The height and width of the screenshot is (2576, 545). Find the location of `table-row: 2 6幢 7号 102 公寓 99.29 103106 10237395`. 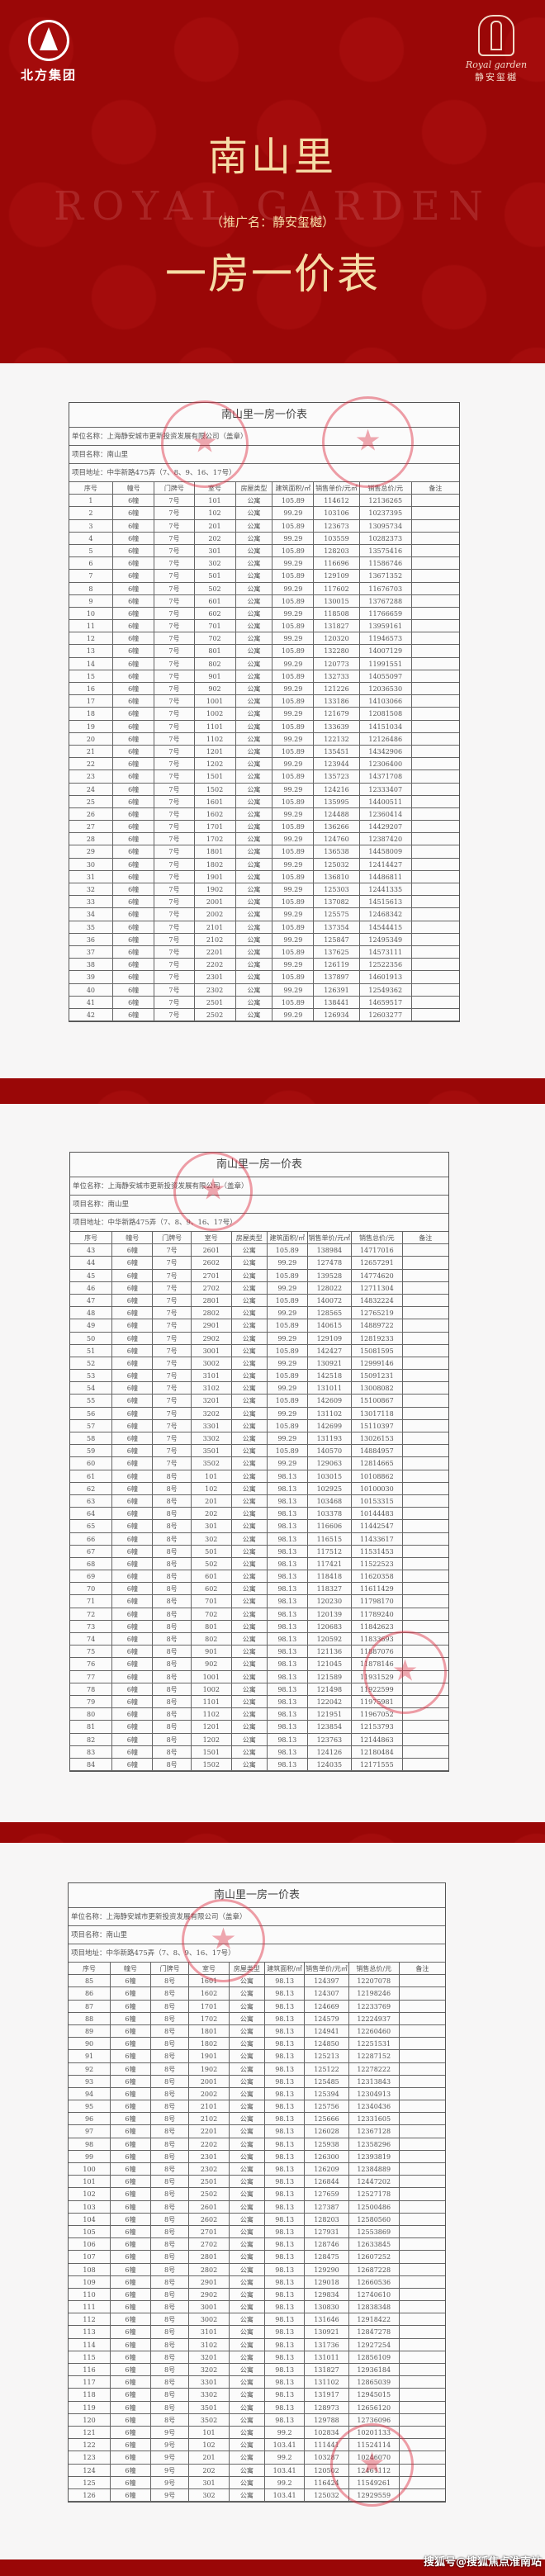

table-row: 2 6幢 7号 102 公寓 99.29 103106 10237395 is located at coordinates (264, 513).